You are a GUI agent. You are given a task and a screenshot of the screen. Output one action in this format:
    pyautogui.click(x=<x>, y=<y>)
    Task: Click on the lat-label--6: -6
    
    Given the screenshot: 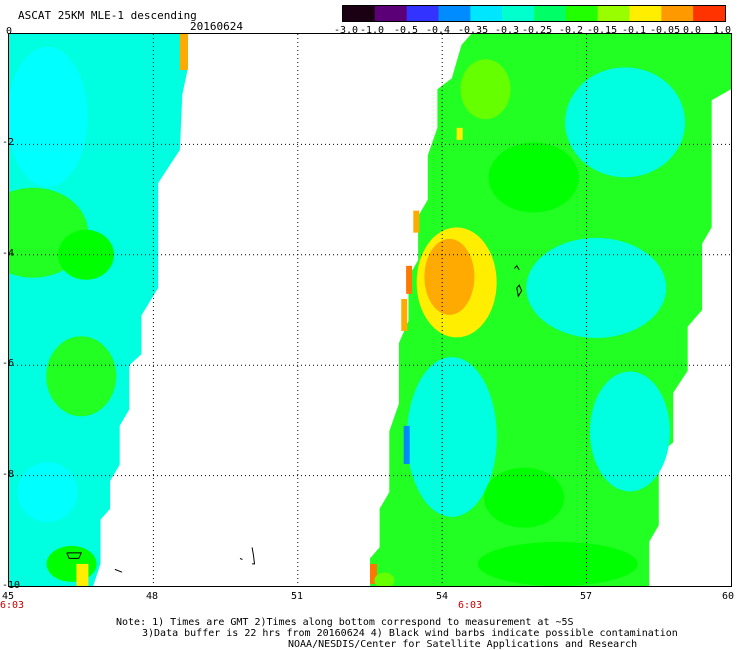 What is the action you would take?
    pyautogui.click(x=8, y=363)
    